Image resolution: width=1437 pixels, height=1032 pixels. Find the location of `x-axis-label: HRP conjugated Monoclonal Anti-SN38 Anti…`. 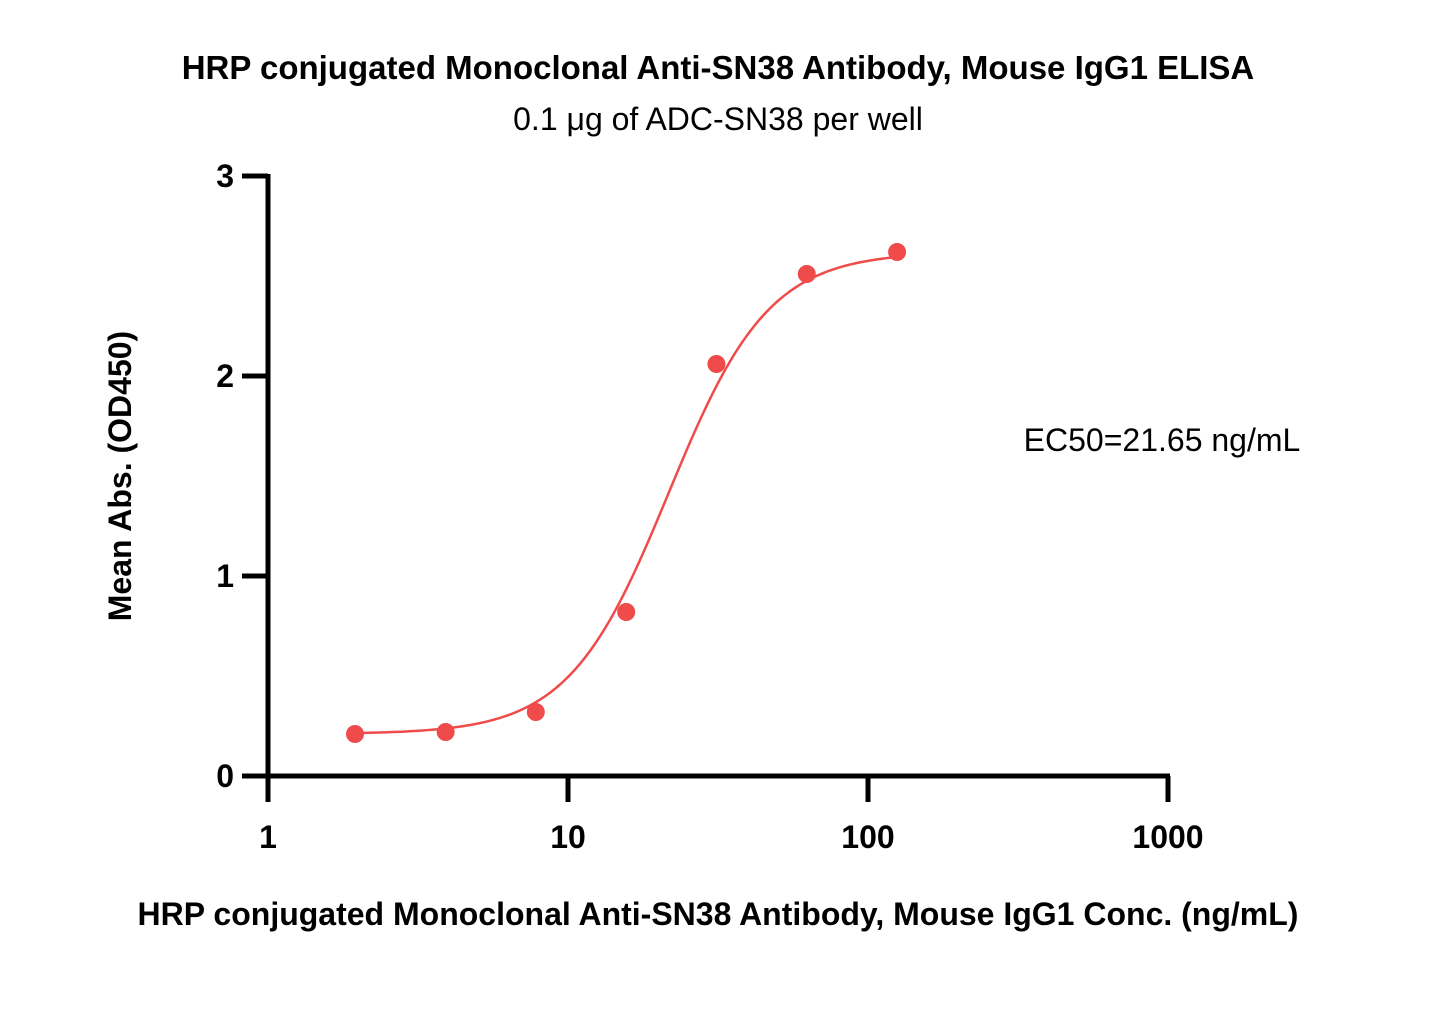

x-axis-label: HRP conjugated Monoclonal Anti-SN38 Anti… is located at coordinates (718, 914).